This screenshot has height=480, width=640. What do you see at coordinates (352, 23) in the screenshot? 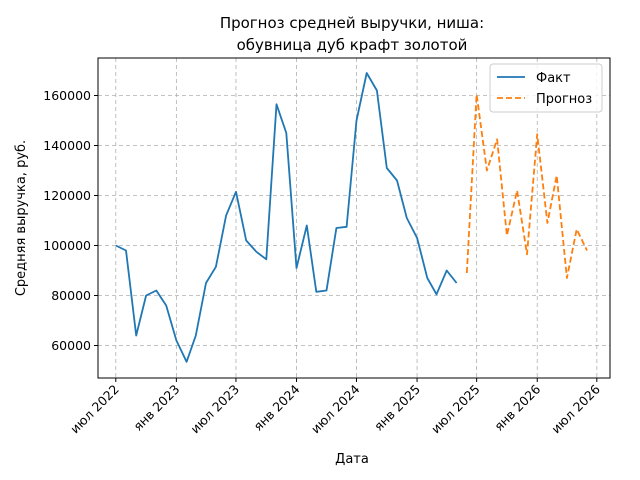
I see `chart-title-line-1: Прогноз средней выручки, ниша:` at bounding box center [352, 23].